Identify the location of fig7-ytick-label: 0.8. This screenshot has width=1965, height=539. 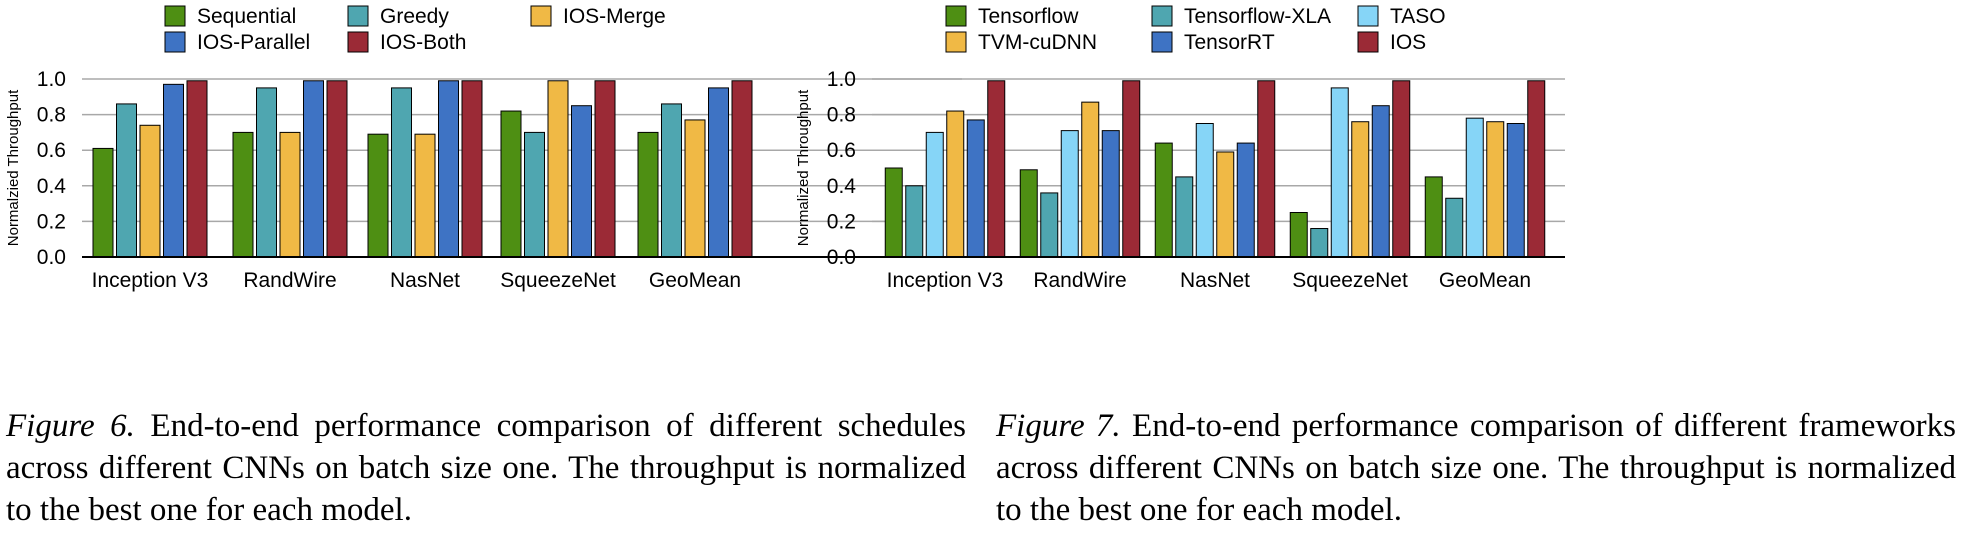
(841, 115).